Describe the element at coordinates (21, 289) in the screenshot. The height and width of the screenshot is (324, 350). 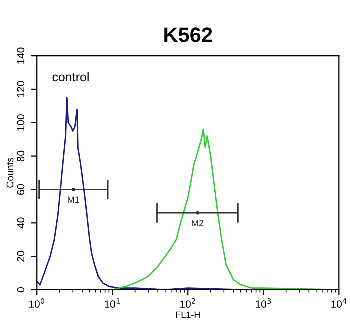
I see `y-tick-label: 0` at that location.